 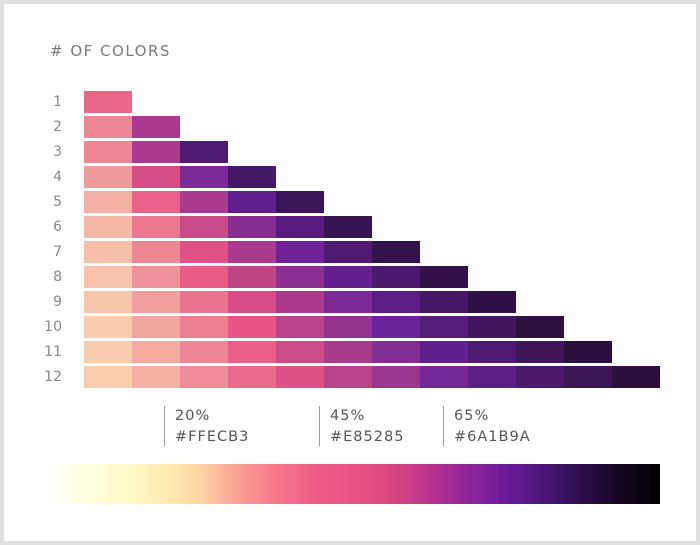 I want to click on stop-percent: 65%, so click(x=472, y=416).